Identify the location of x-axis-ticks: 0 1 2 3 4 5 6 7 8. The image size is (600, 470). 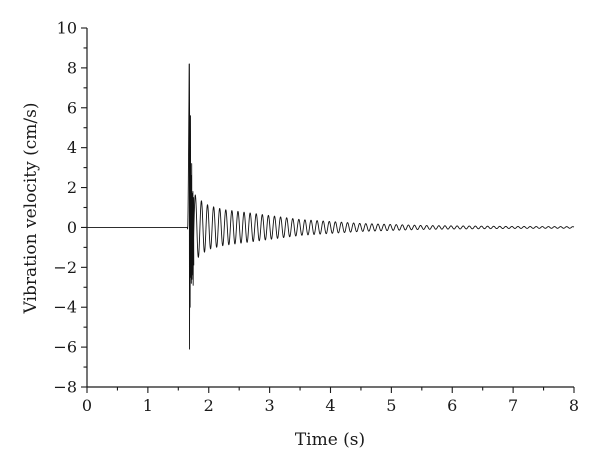
(330, 401).